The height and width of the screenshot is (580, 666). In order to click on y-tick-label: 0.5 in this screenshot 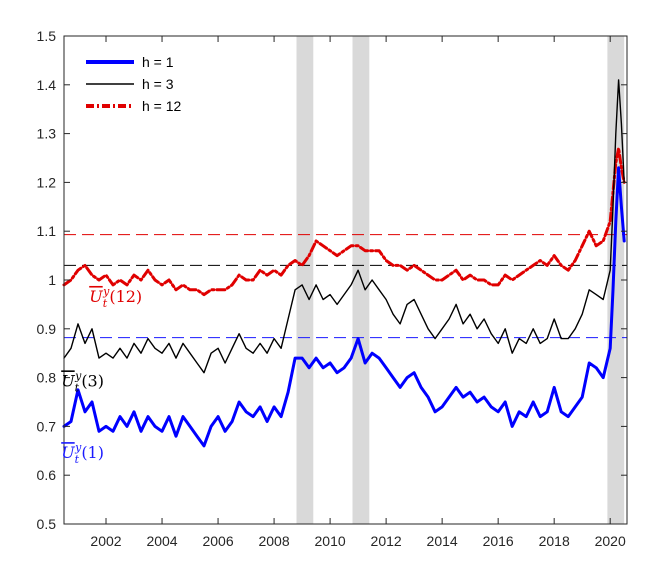, I will do `click(47, 524)`.